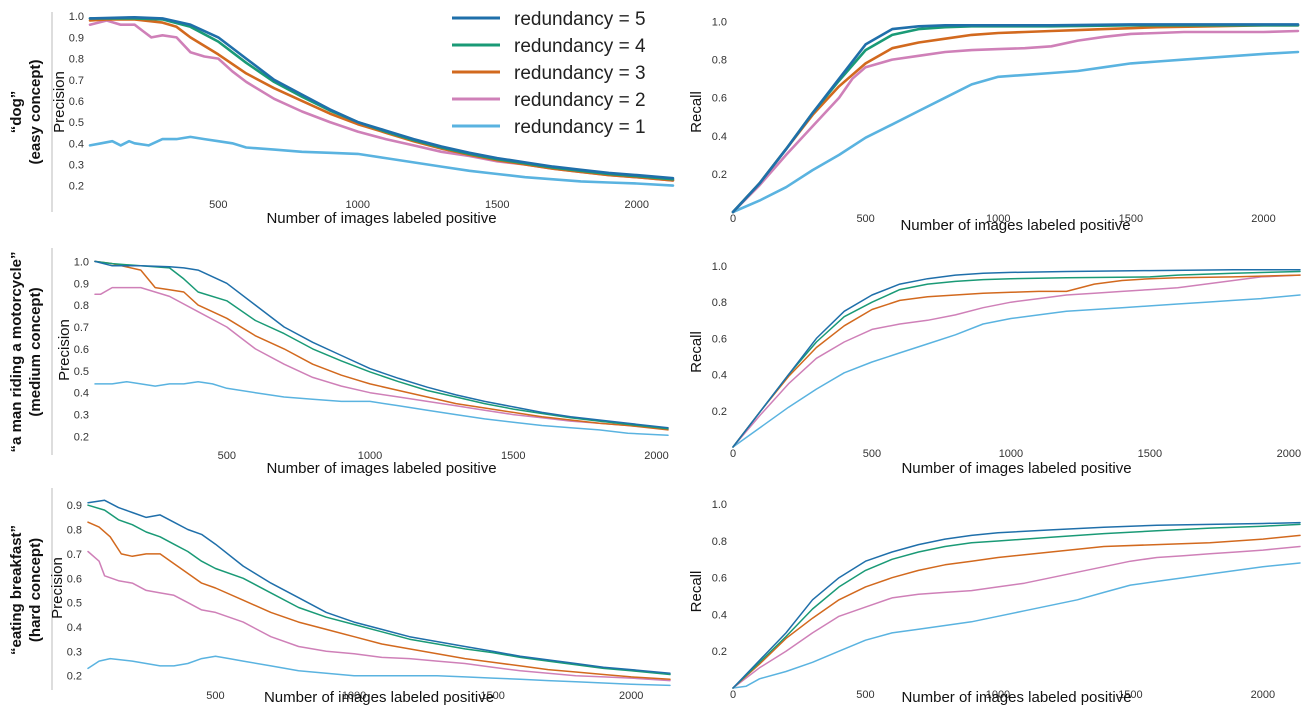  Describe the element at coordinates (580, 127) in the screenshot. I see `legend-entry-label: redundancy = 1` at that location.